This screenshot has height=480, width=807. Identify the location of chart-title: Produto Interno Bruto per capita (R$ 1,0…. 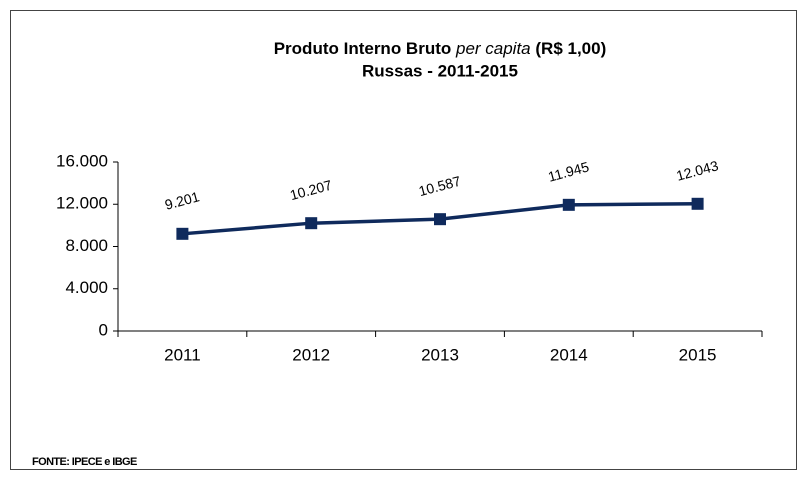
(440, 48).